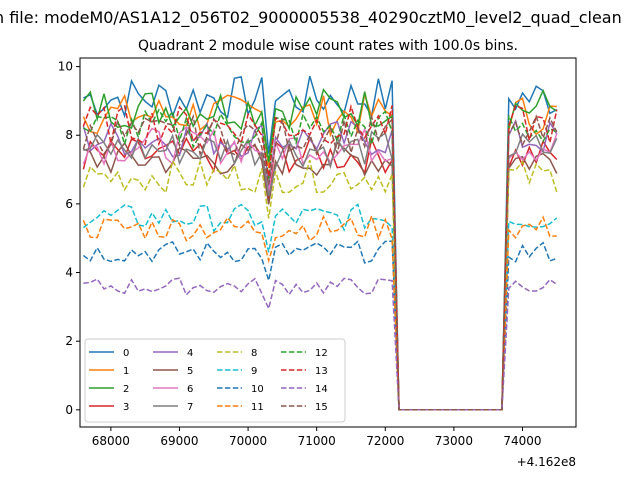 This screenshot has height=480, width=640. Describe the element at coordinates (69, 410) in the screenshot. I see `y-tick-label: 0` at that location.